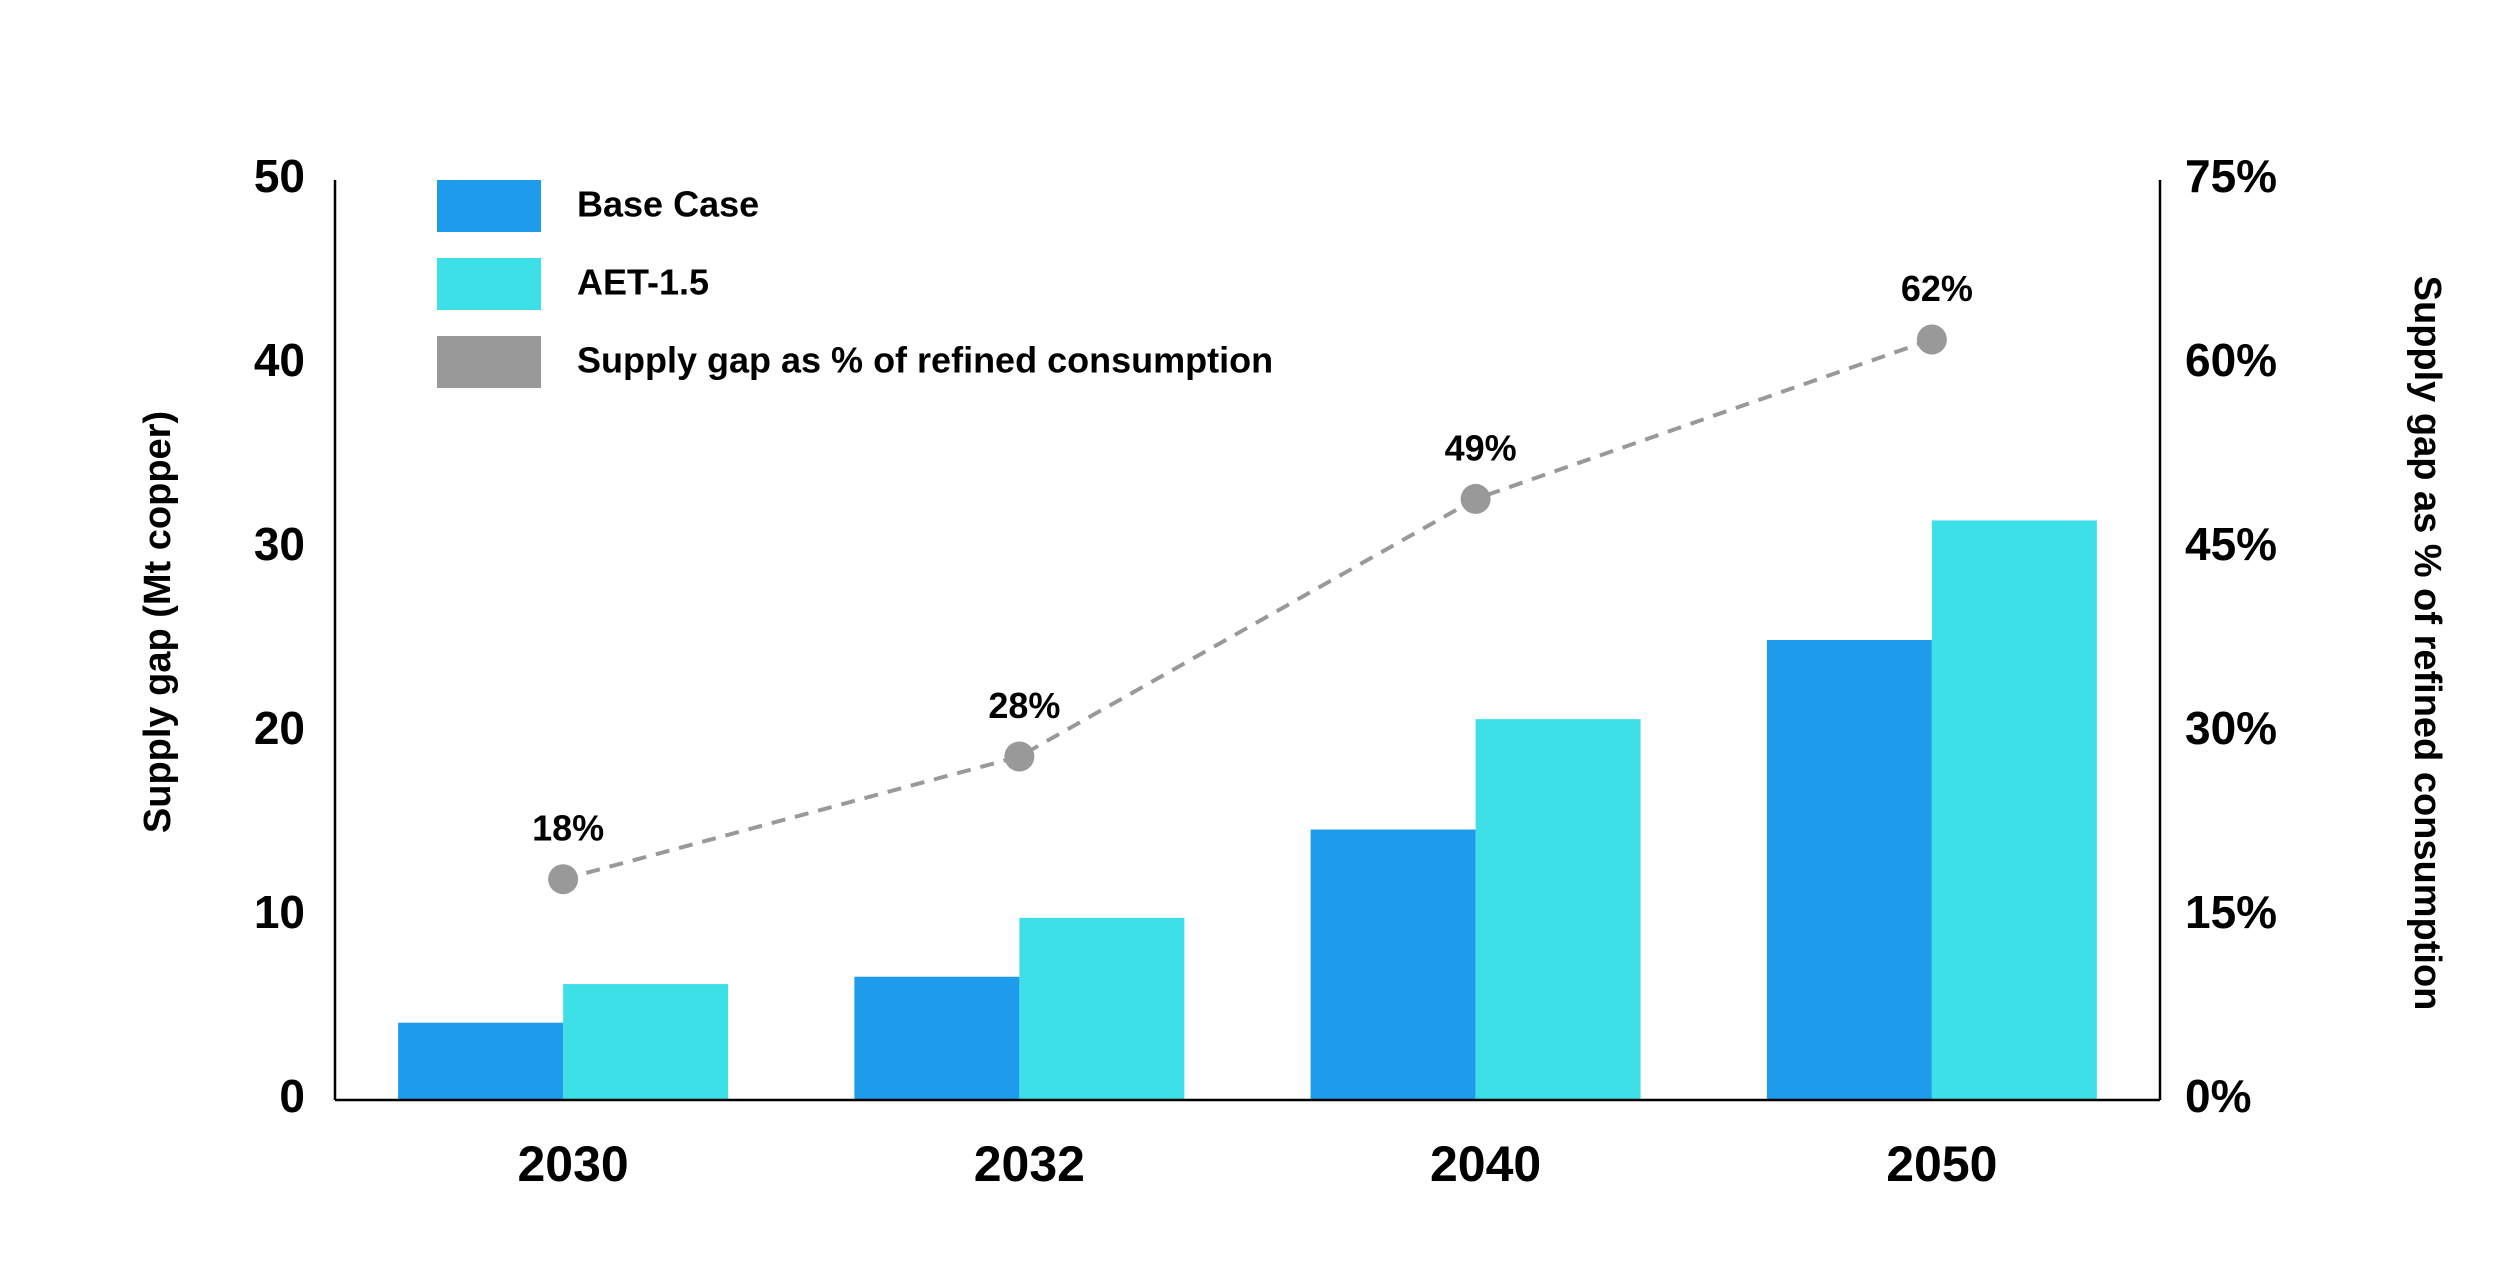  What do you see at coordinates (2231, 360) in the screenshot?
I see `y2-tick-label: 60%` at bounding box center [2231, 360].